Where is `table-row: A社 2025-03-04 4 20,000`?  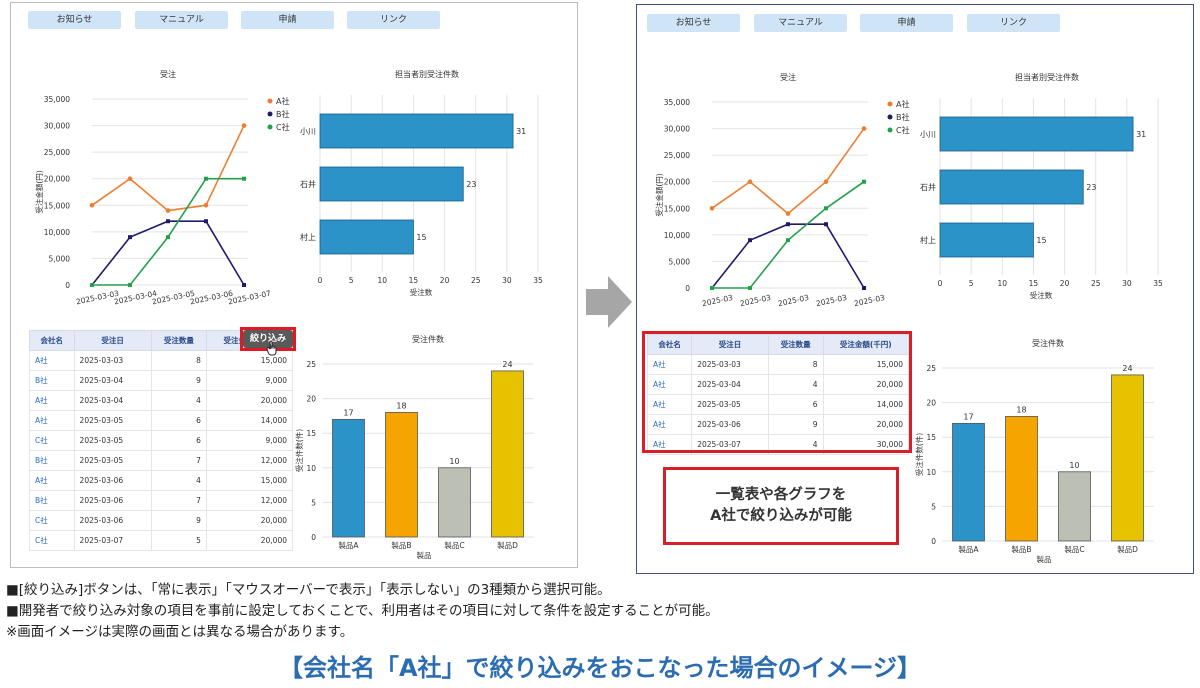
table-row: A社 2025-03-04 4 20,000 is located at coordinates (161, 400).